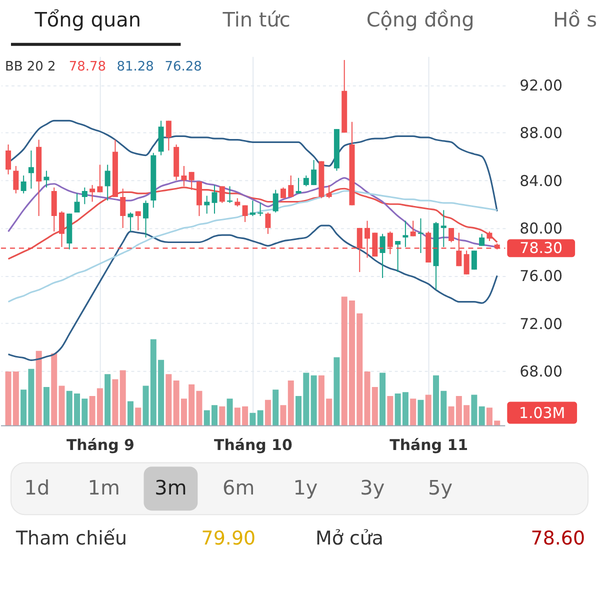 The image size is (600, 600). What do you see at coordinates (558, 539) in the screenshot?
I see `text: 78.60` at bounding box center [558, 539].